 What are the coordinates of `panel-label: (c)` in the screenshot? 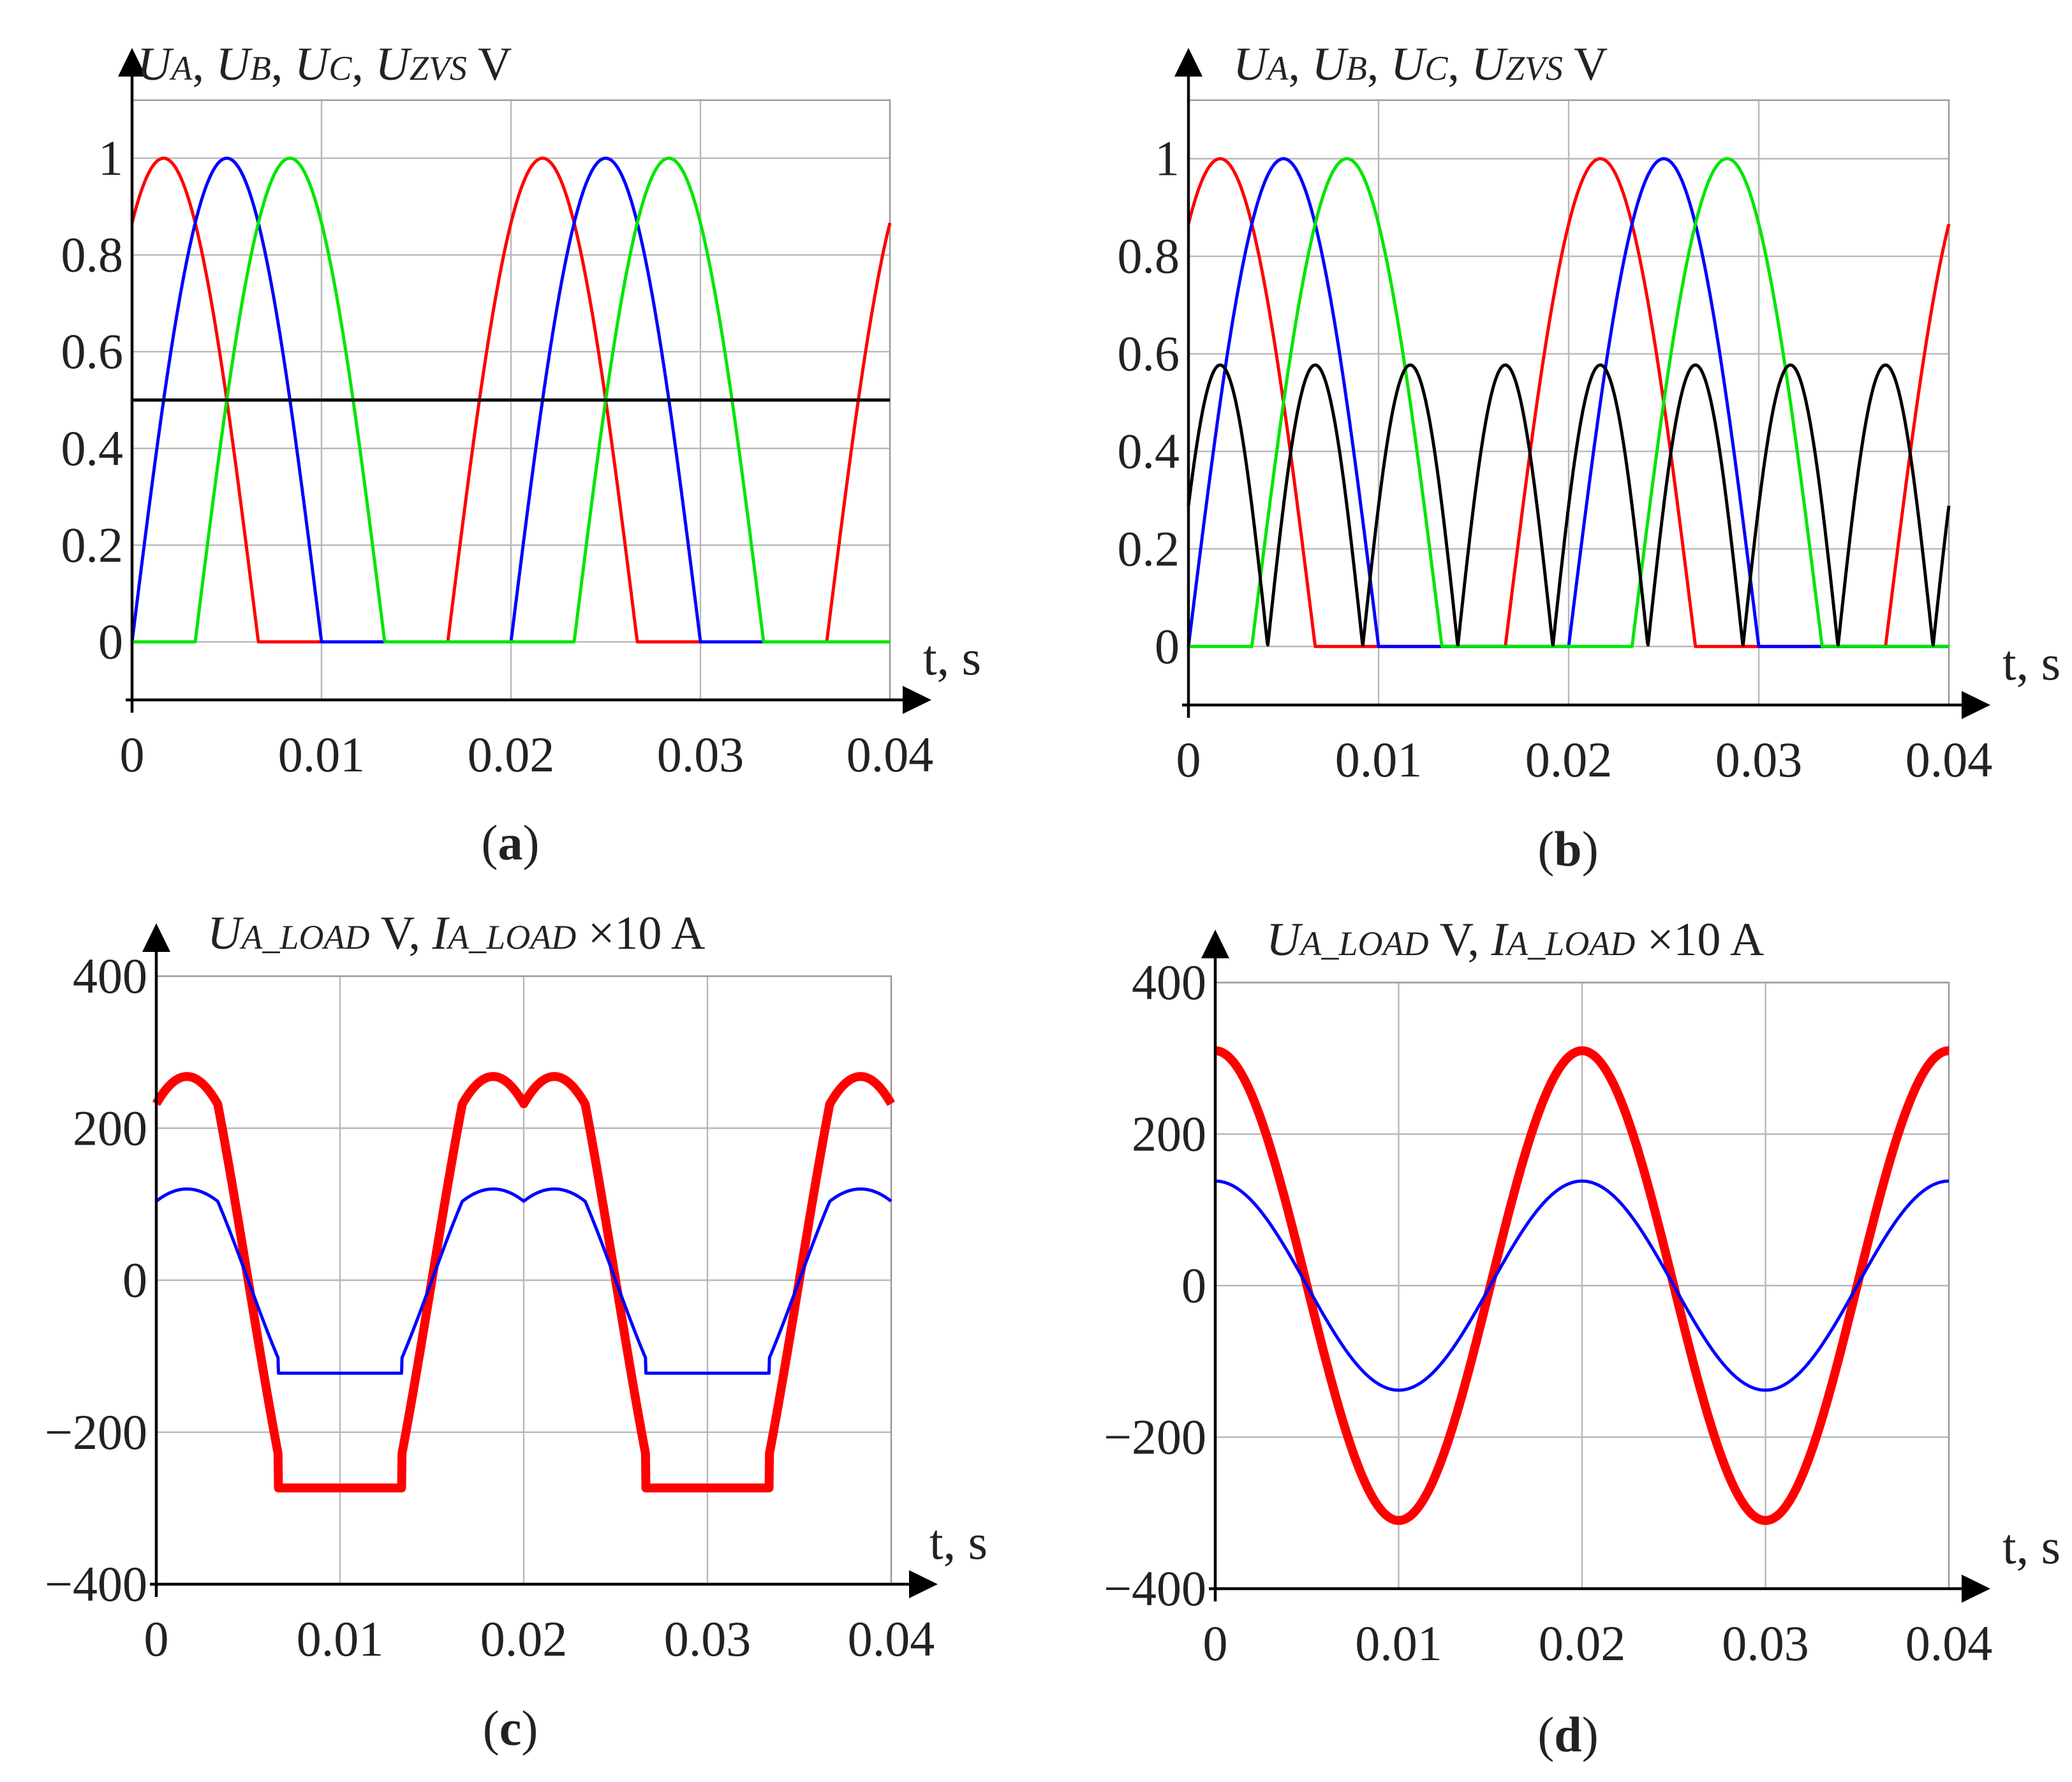 It's located at (511, 1728).